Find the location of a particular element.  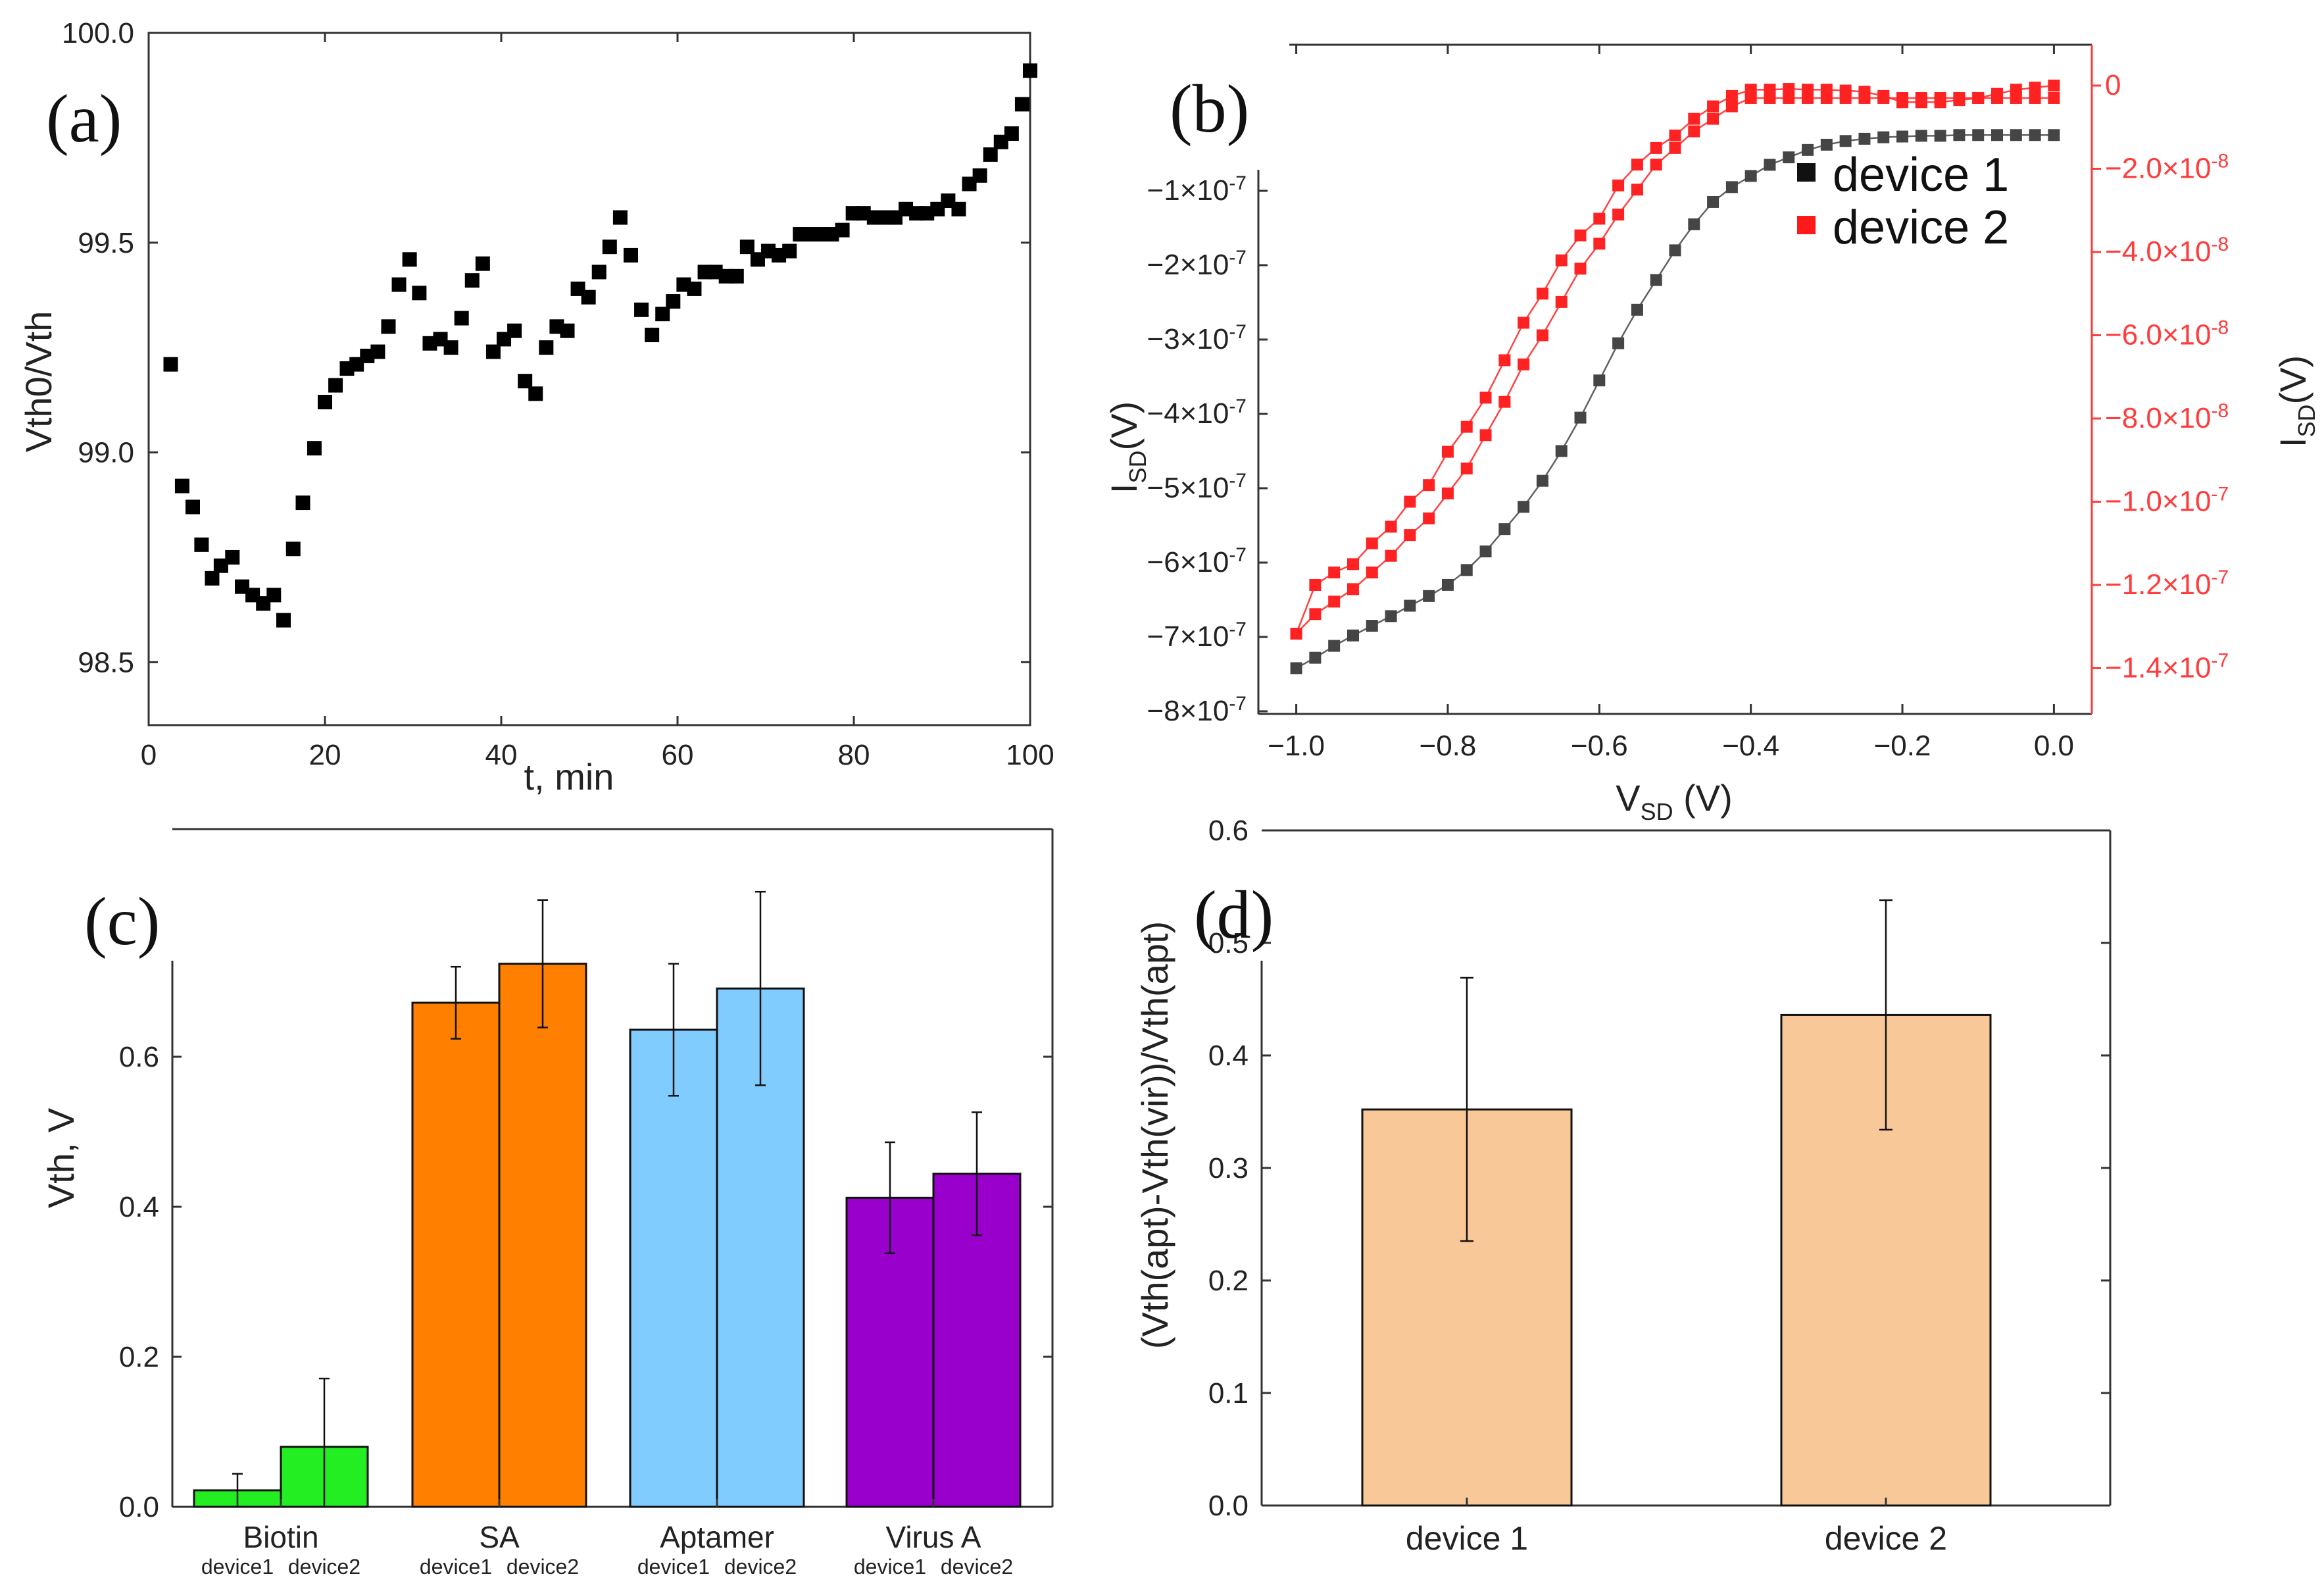

a-y-tick-label: 98.5 is located at coordinates (106, 662).